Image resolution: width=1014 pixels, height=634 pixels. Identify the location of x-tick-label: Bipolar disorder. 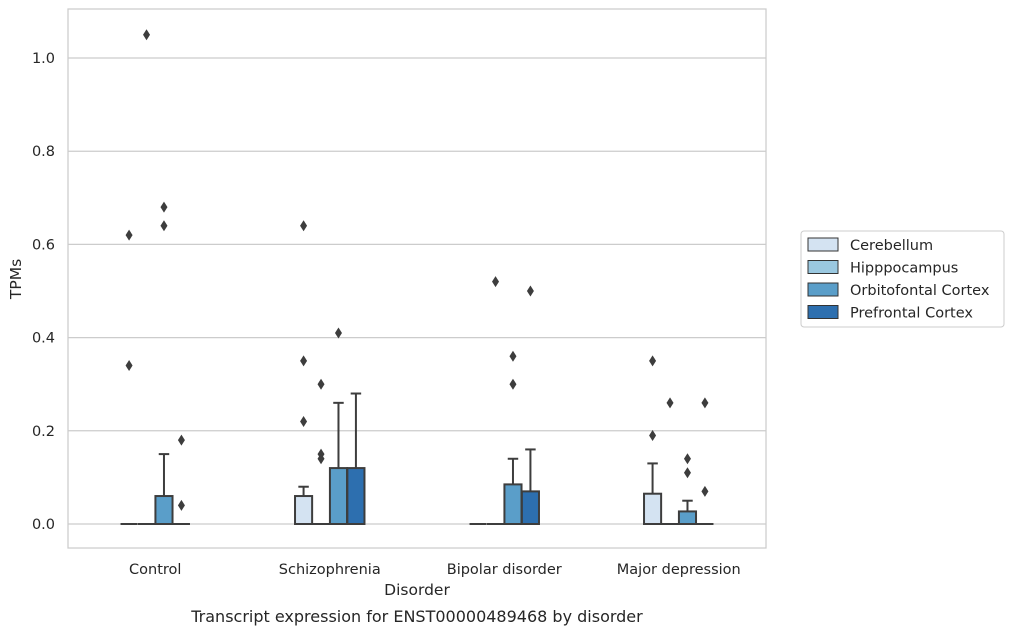
(504, 570).